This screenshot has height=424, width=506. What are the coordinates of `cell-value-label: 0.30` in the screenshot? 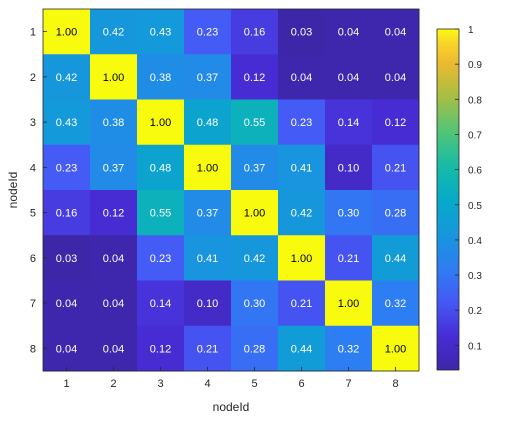 It's located at (254, 304).